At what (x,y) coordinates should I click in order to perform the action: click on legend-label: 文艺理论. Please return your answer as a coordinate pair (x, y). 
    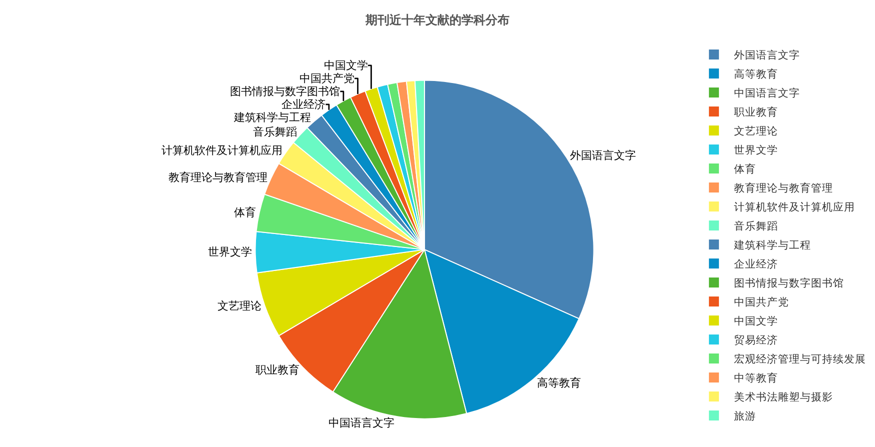
    Looking at the image, I should click on (756, 131).